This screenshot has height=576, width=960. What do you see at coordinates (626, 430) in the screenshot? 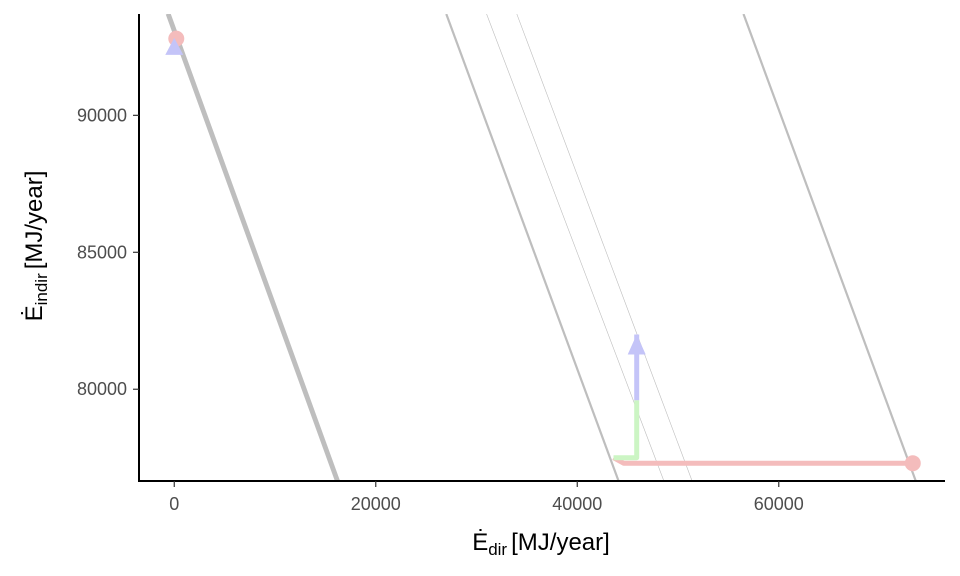
I see `path-segment-green` at bounding box center [626, 430].